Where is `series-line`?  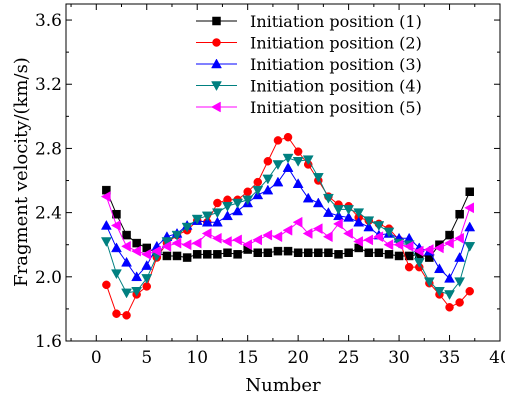
series-line is located at coordinates (287, 226).